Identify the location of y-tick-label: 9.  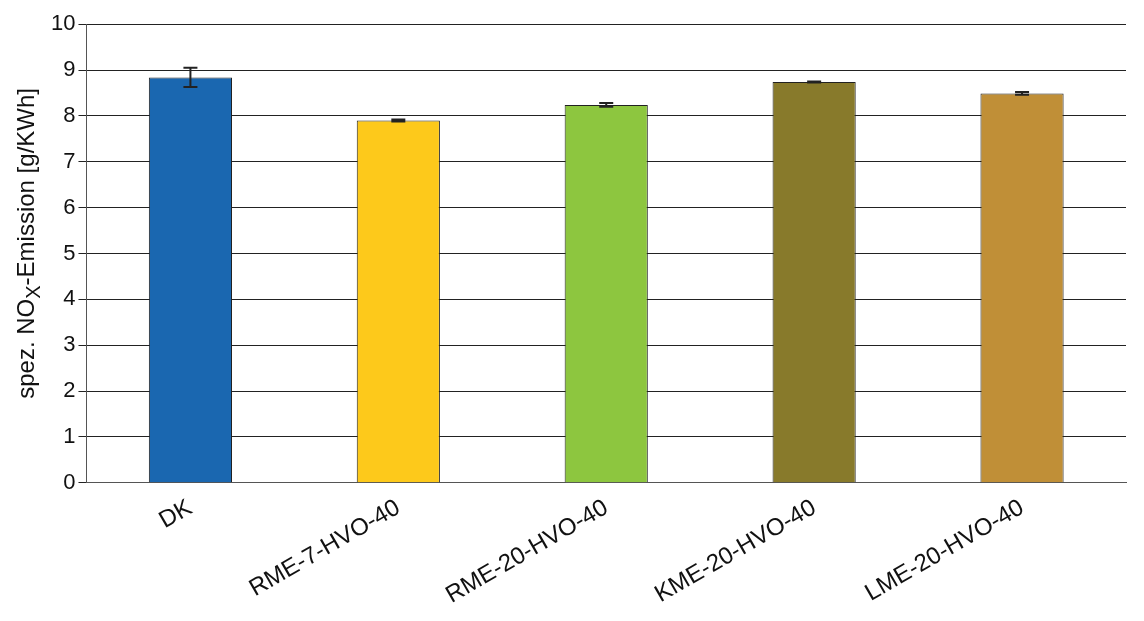
(69, 69).